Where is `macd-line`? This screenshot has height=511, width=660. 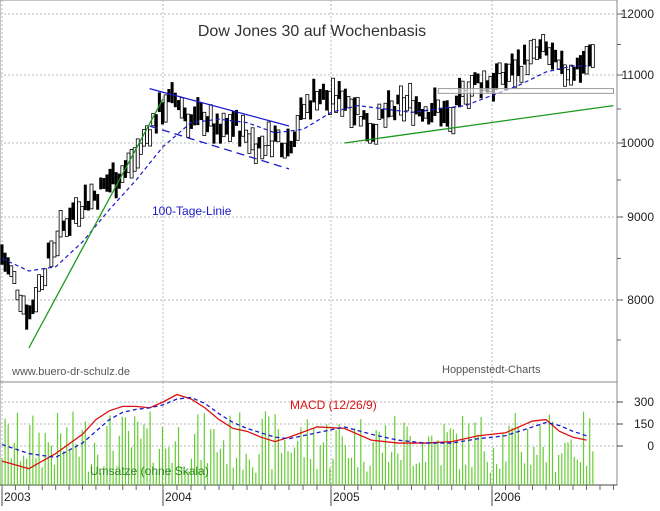
macd-line is located at coordinates (294, 431).